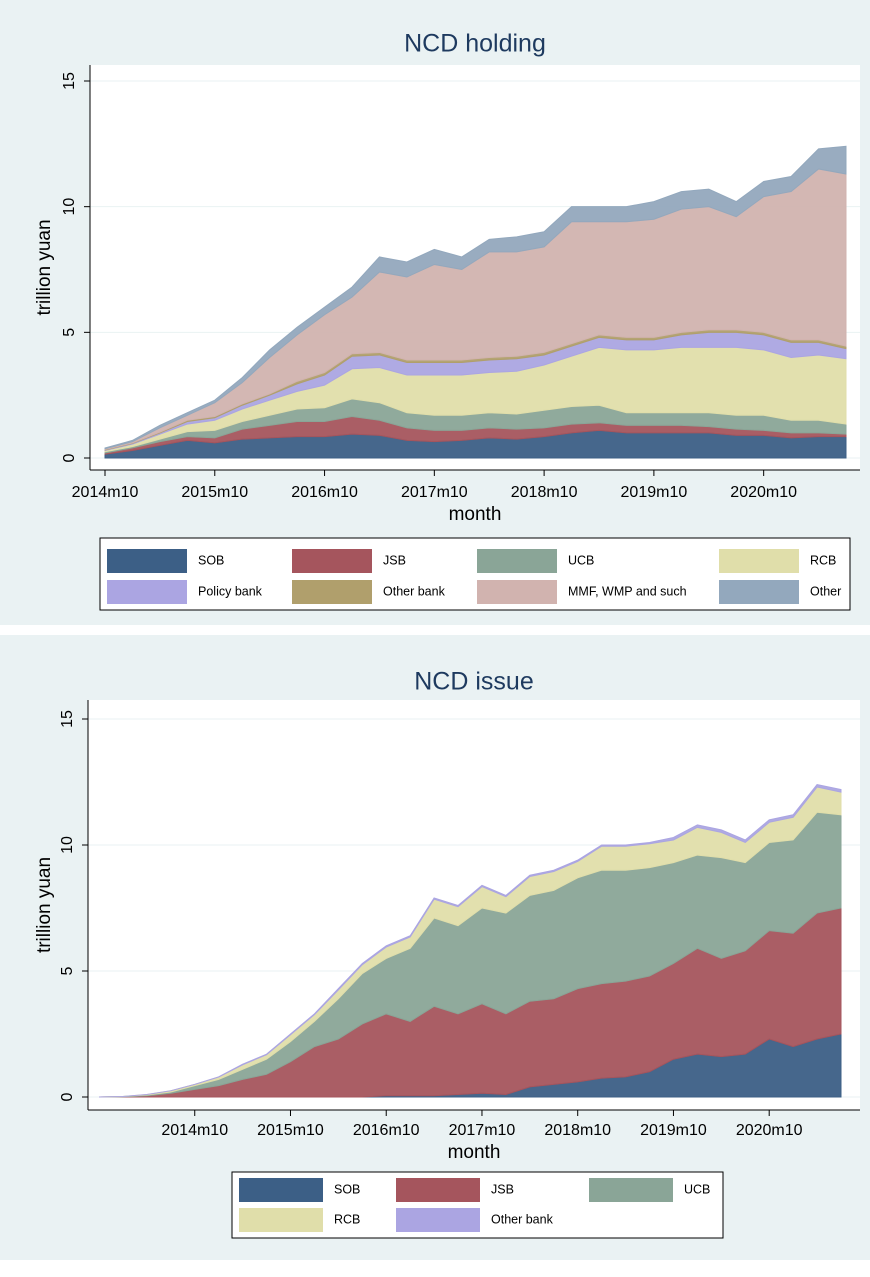 The width and height of the screenshot is (870, 1277). I want to click on legend-label: Other, so click(825, 591).